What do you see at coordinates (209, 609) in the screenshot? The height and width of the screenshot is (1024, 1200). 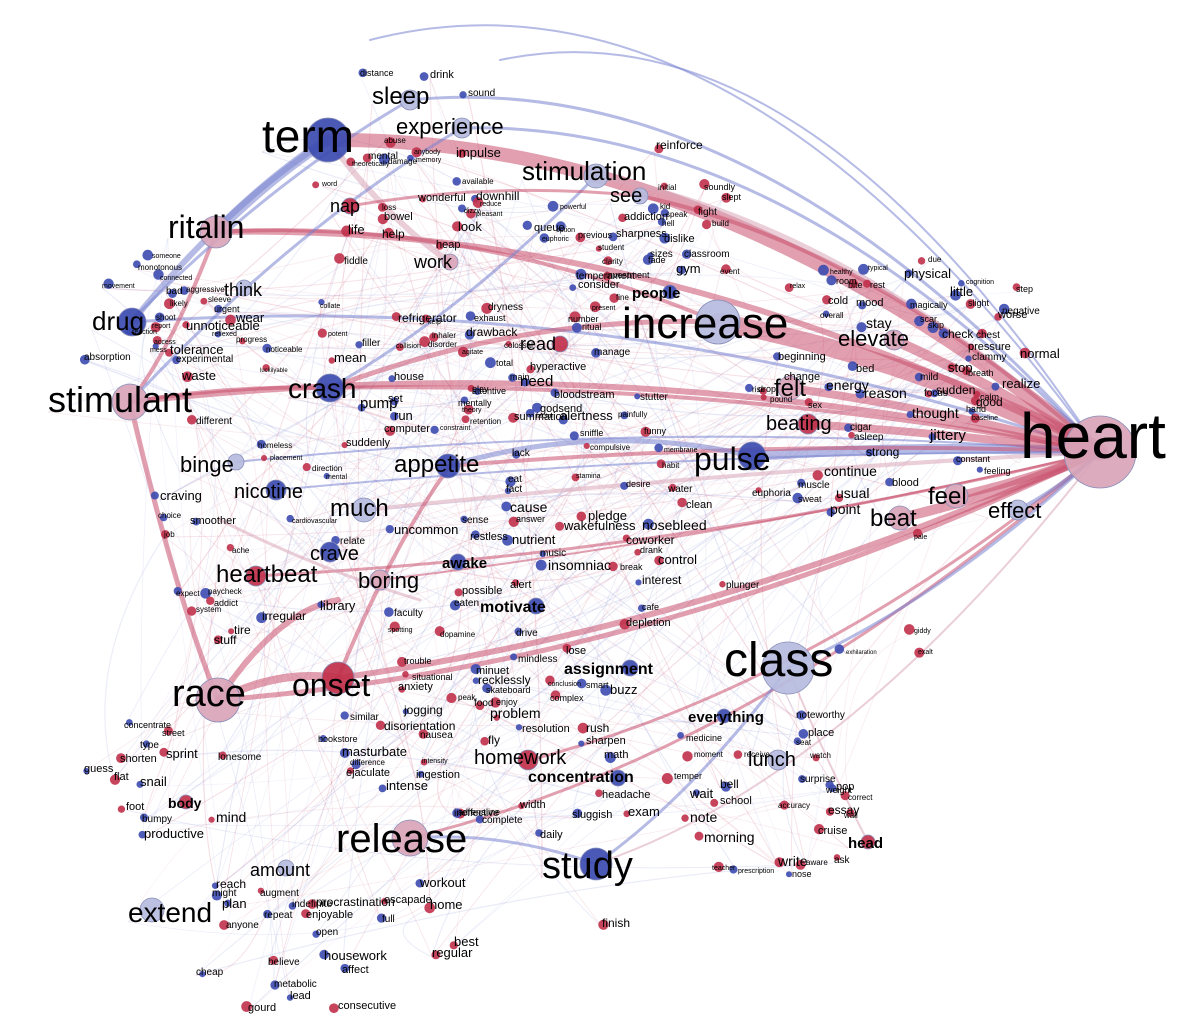 I see `node-label: system` at bounding box center [209, 609].